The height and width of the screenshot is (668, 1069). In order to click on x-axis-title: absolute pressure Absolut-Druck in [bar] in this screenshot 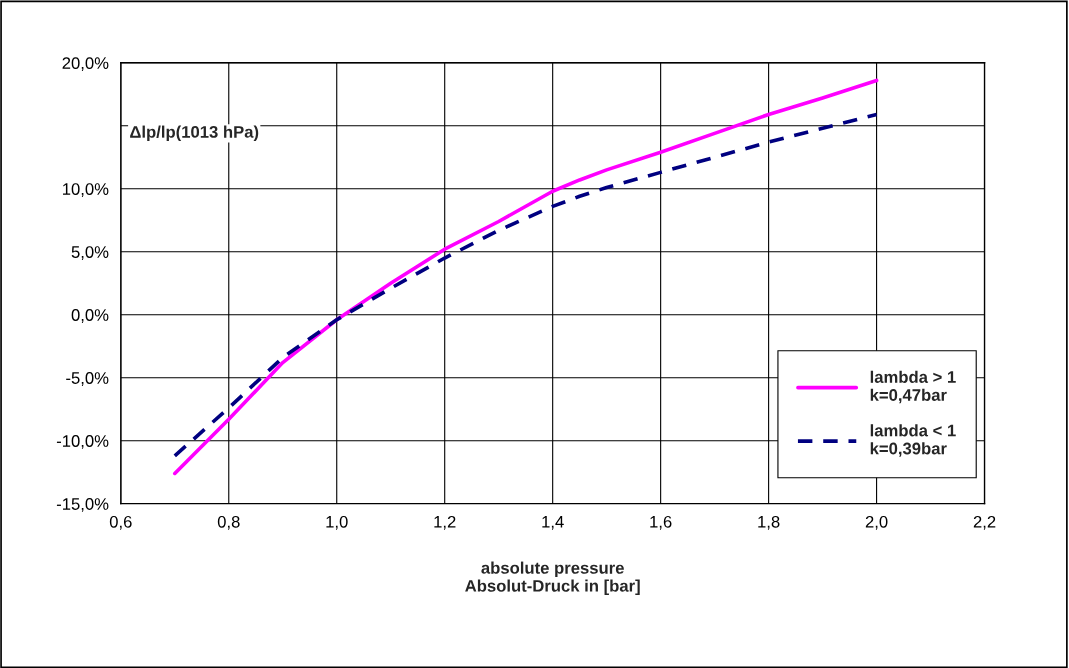, I will do `click(552, 578)`.